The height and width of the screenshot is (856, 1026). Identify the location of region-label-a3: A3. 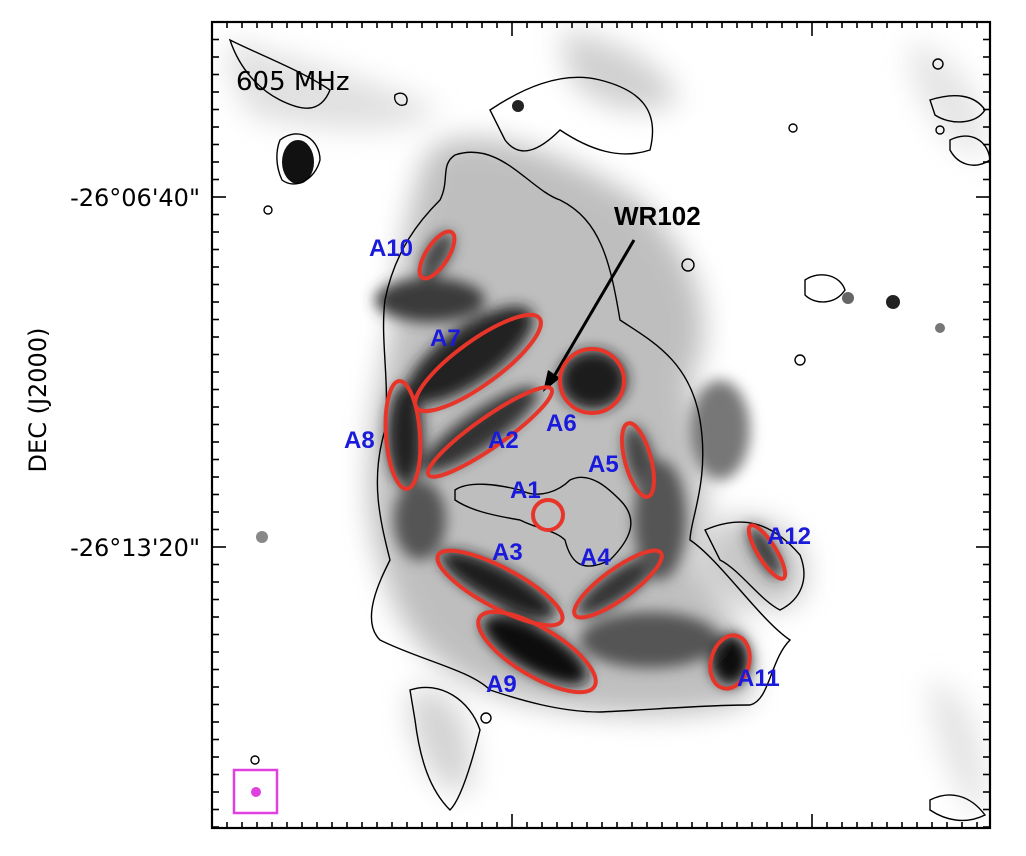
(507, 552).